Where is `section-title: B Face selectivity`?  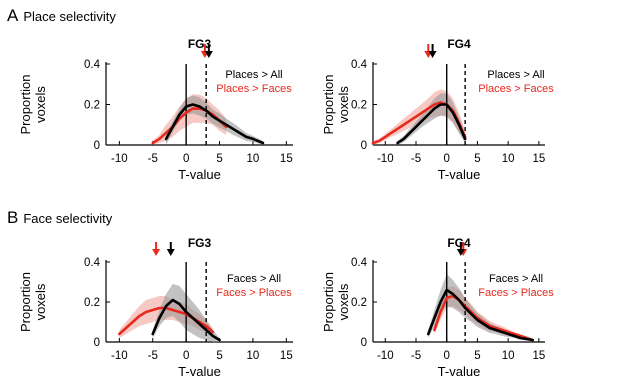
section-title: B Face selectivity is located at coordinates (60, 217).